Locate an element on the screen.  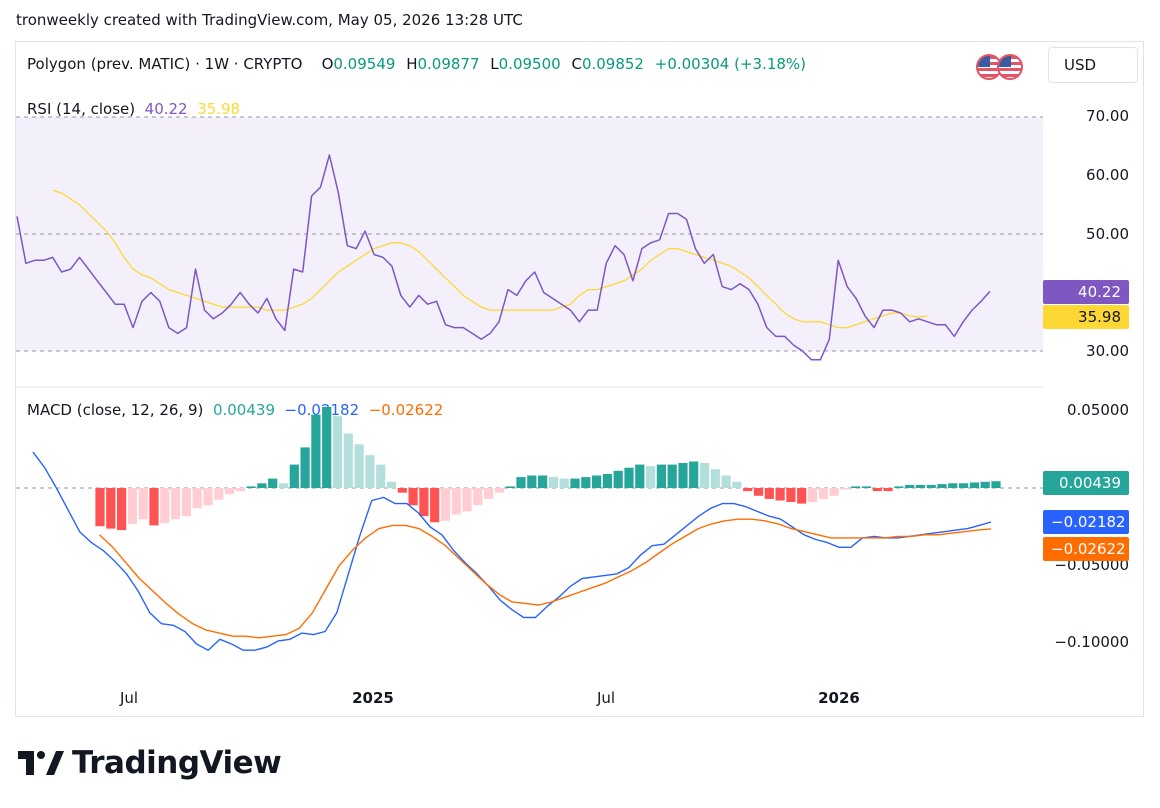
macd-axis-005: 0.05000 is located at coordinates (1097, 410).